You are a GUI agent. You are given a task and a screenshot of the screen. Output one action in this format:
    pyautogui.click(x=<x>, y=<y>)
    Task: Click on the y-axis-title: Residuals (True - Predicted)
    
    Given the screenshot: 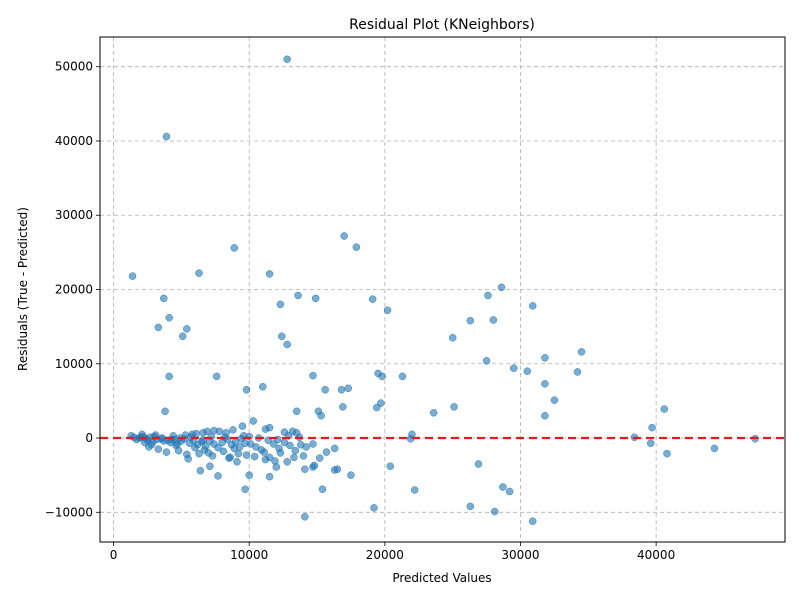 What is the action you would take?
    pyautogui.click(x=23, y=289)
    